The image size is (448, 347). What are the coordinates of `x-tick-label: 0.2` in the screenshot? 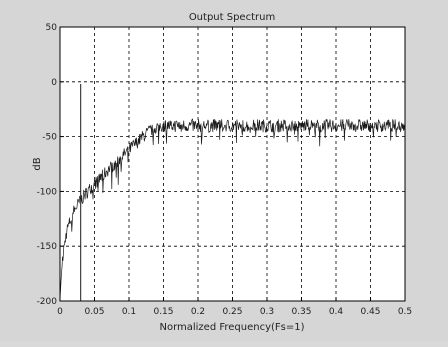 It's located at (198, 312).